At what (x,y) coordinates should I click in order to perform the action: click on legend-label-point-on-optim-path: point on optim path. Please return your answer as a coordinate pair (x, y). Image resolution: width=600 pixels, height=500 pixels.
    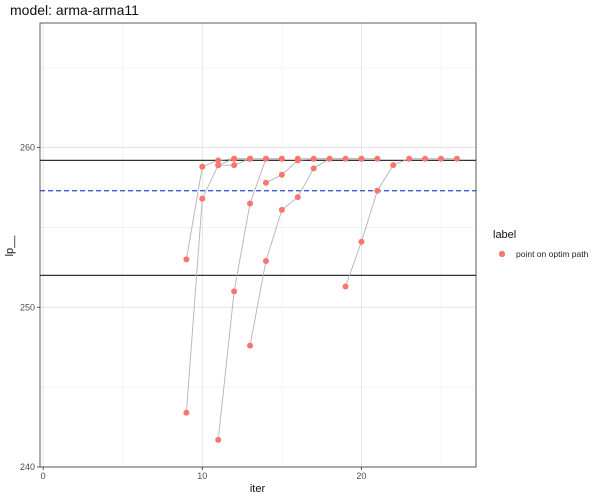
    Looking at the image, I should click on (552, 254).